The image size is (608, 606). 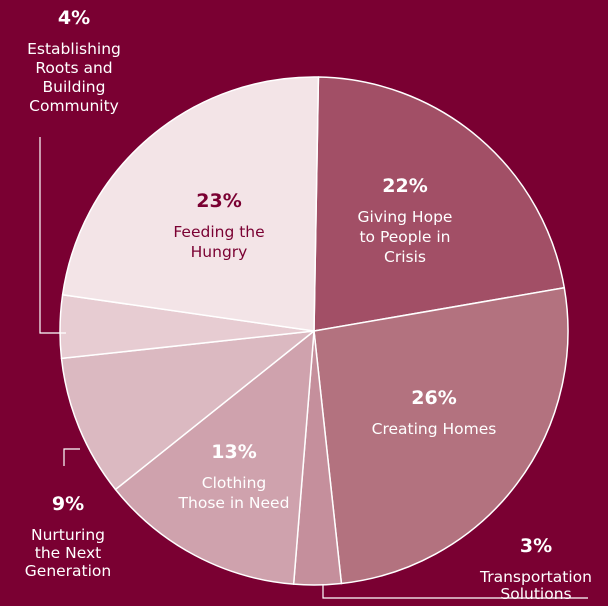 What do you see at coordinates (433, 398) in the screenshot?
I see `label-creating-homes-percent: 26%` at bounding box center [433, 398].